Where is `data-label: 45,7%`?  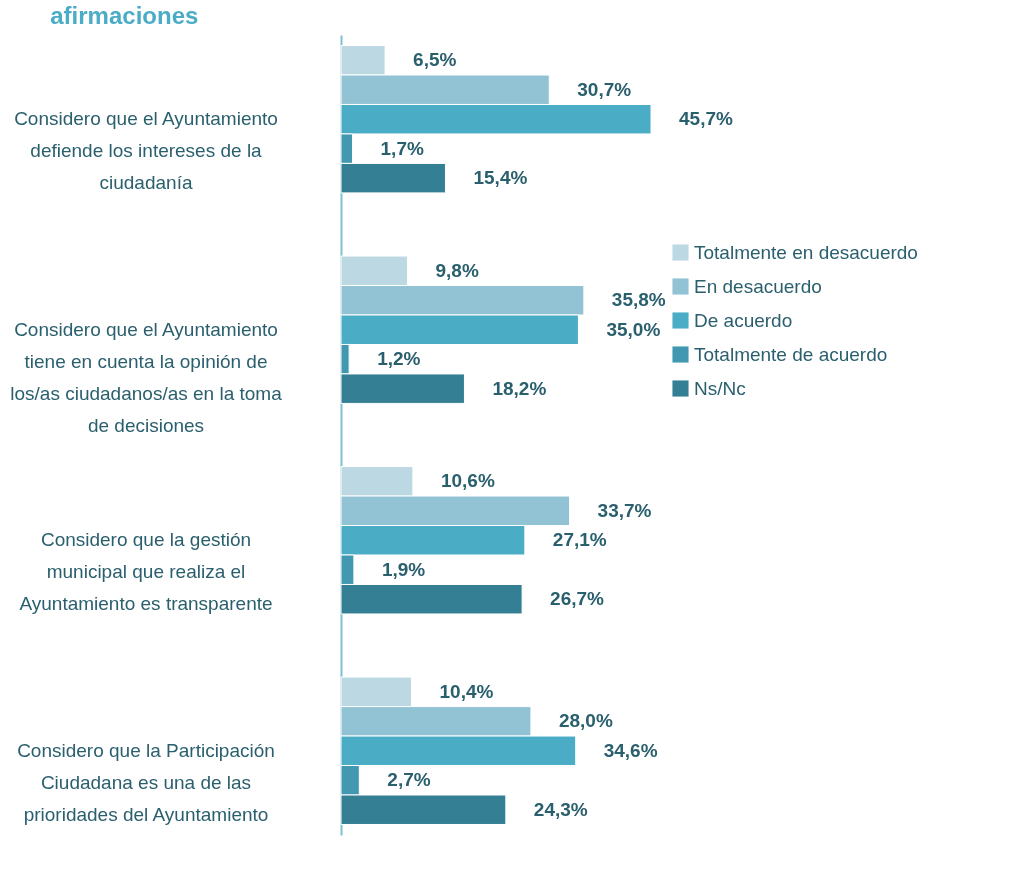 data-label: 45,7% is located at coordinates (706, 119).